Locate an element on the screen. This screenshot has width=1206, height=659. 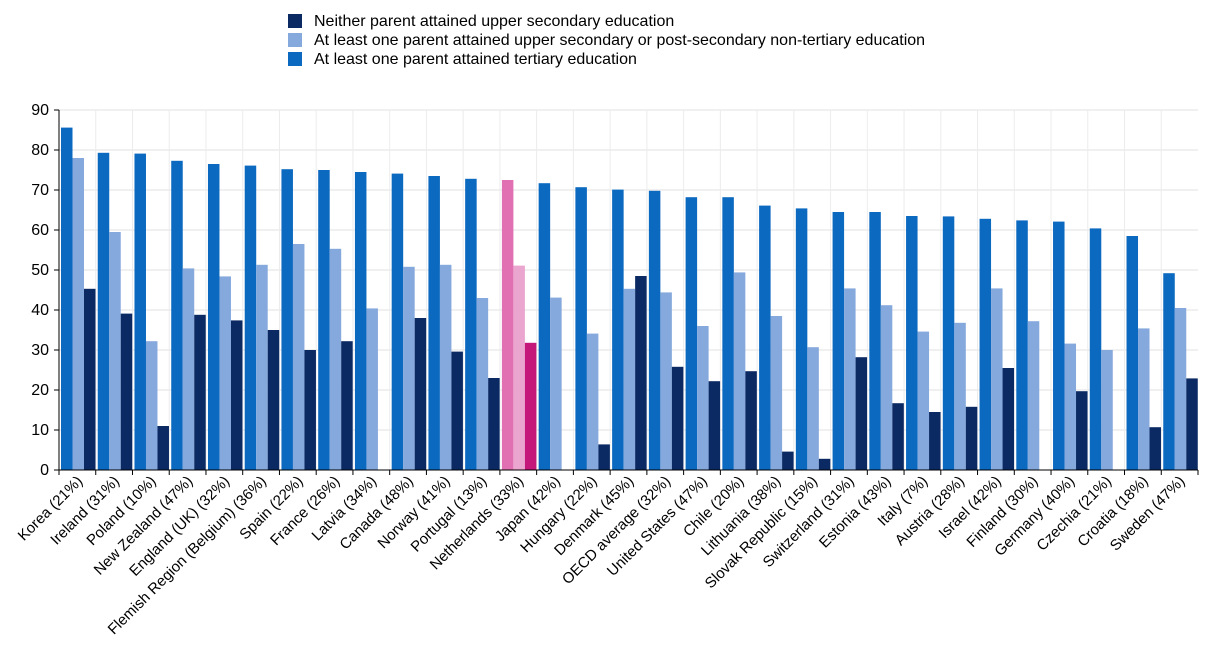
y-tick-label-20: 20 is located at coordinates (40, 390).